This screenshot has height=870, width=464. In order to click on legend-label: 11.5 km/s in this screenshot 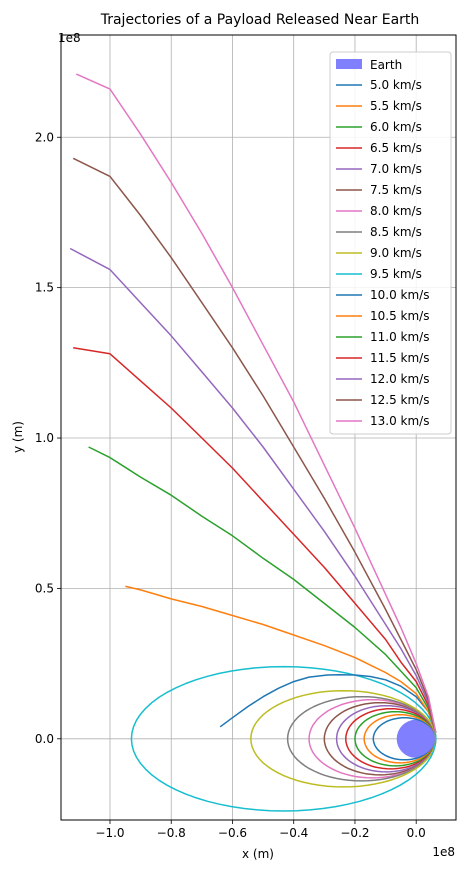, I will do `click(399, 358)`.